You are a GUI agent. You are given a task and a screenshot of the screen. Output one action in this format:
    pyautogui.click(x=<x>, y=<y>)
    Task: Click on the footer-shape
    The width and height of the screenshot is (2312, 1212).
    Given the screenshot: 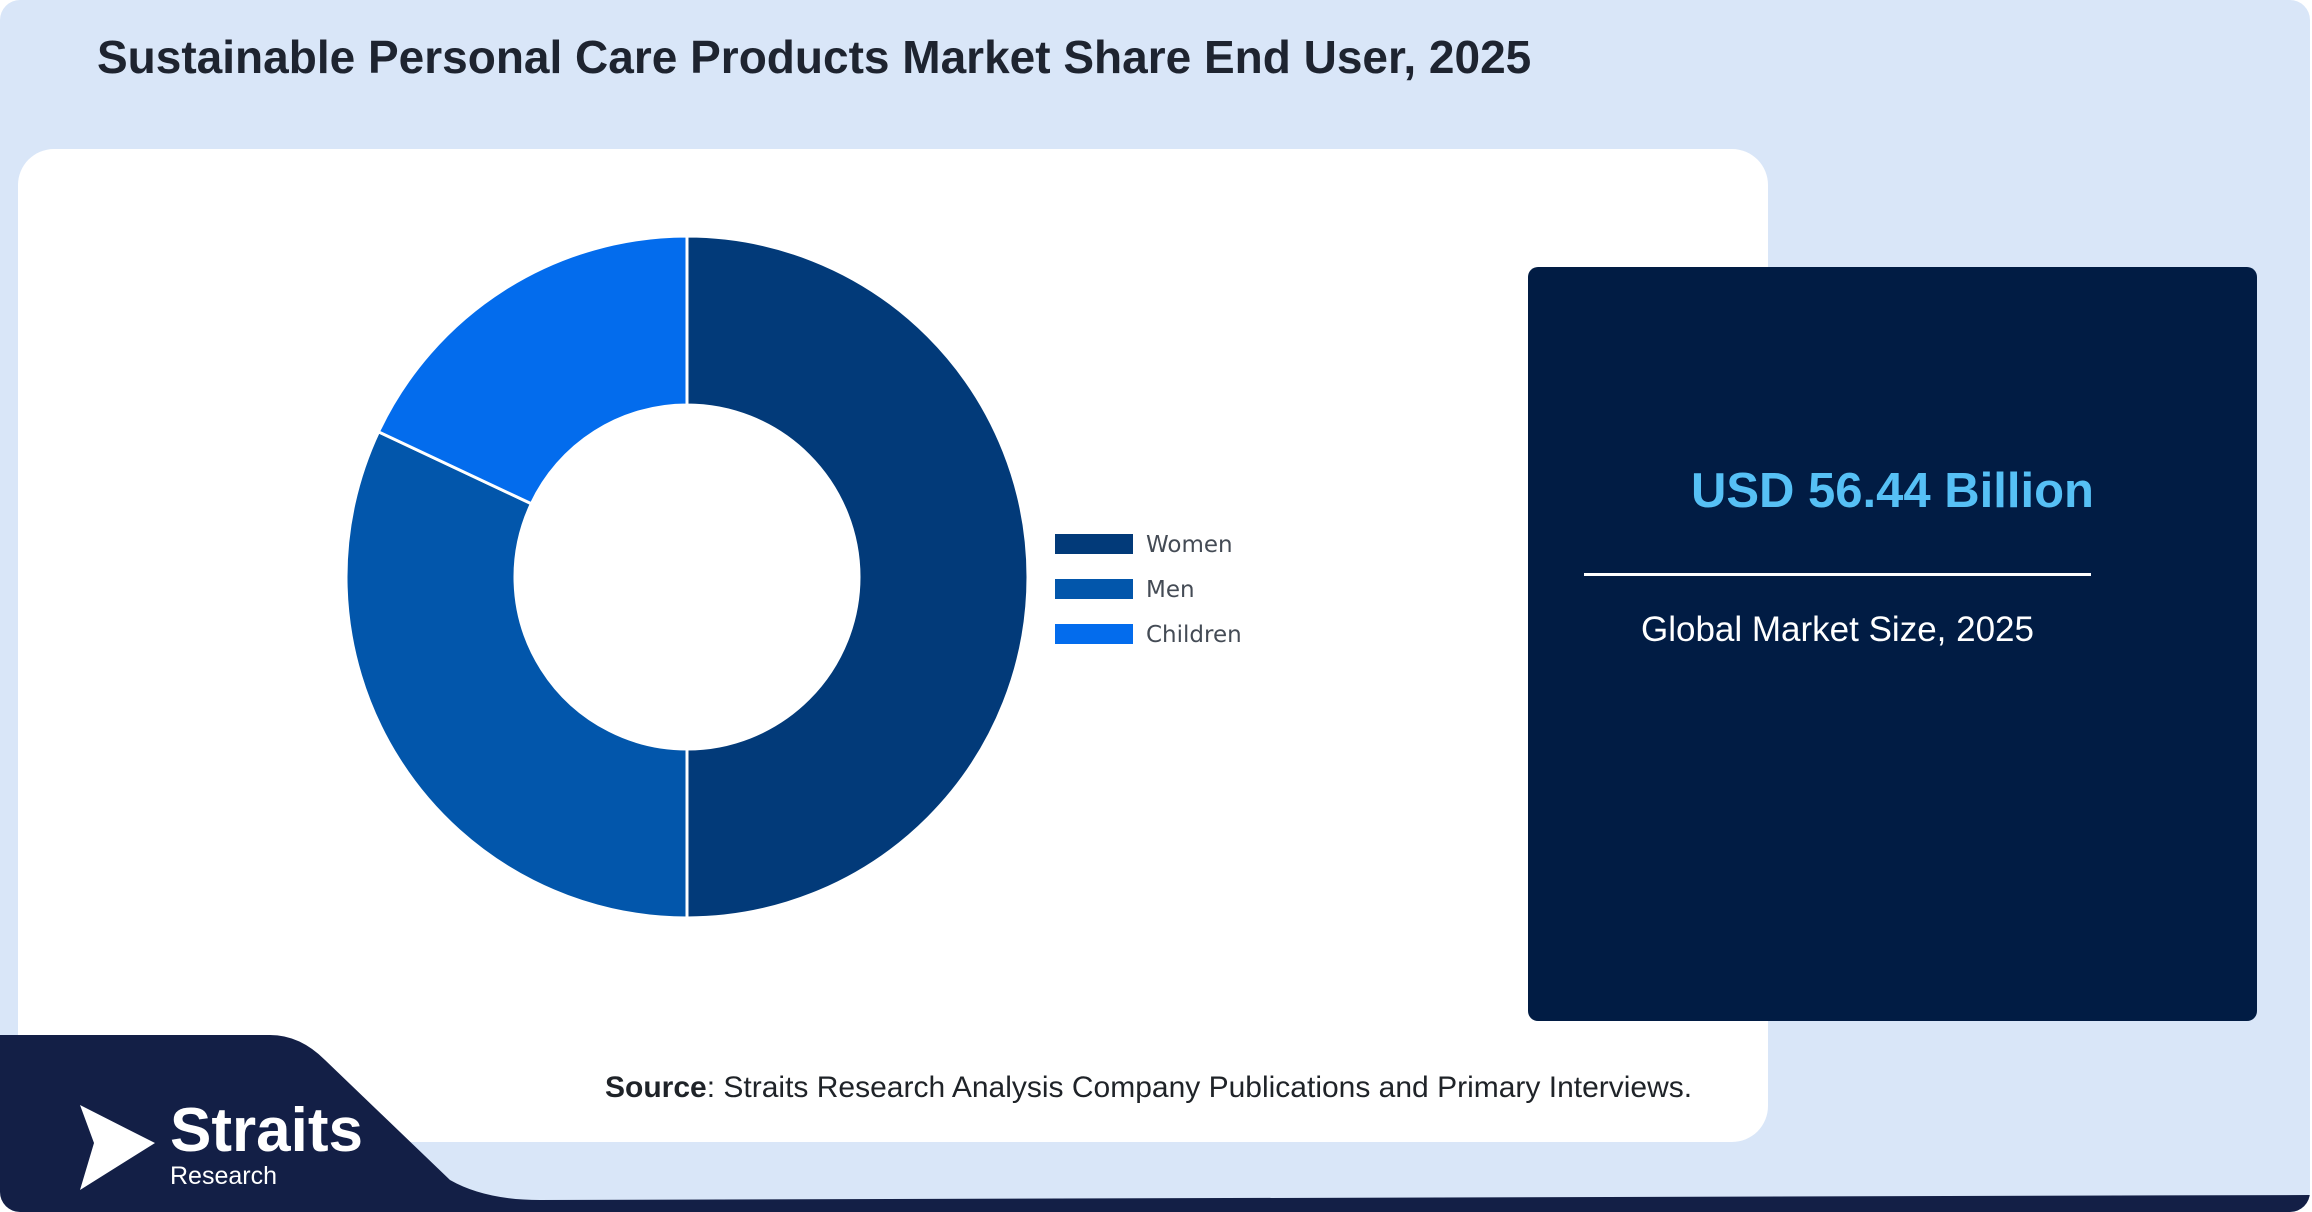 What is the action you would take?
    pyautogui.click(x=1155, y=1123)
    